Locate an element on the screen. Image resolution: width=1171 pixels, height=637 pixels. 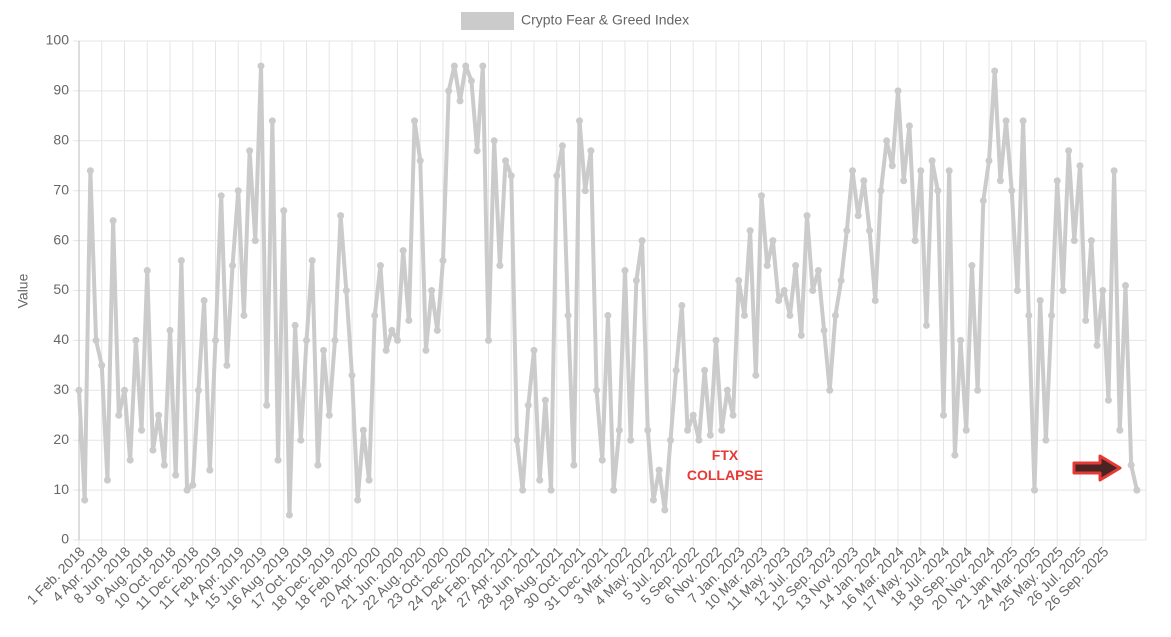
y-tick-label: 100 is located at coordinates (58, 40).